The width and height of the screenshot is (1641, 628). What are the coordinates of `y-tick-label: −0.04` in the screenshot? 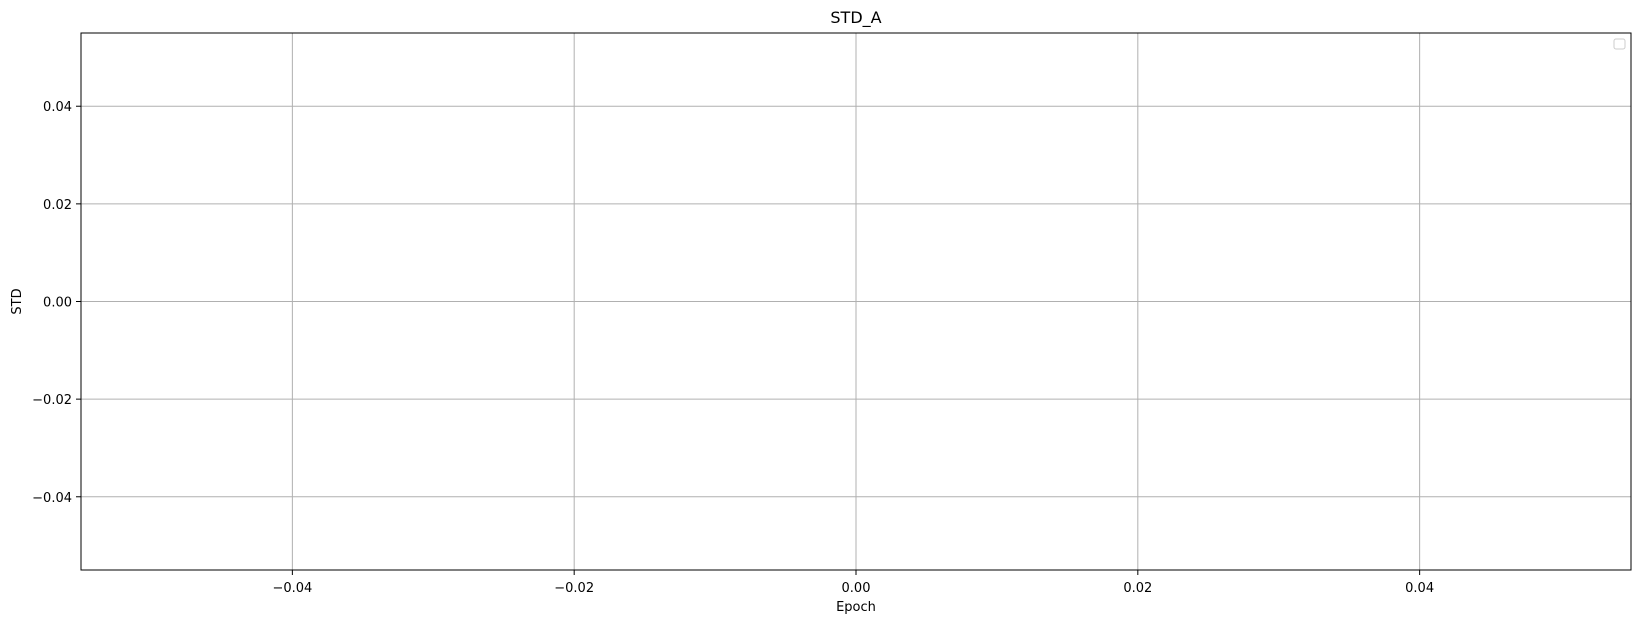 It's located at (52, 498).